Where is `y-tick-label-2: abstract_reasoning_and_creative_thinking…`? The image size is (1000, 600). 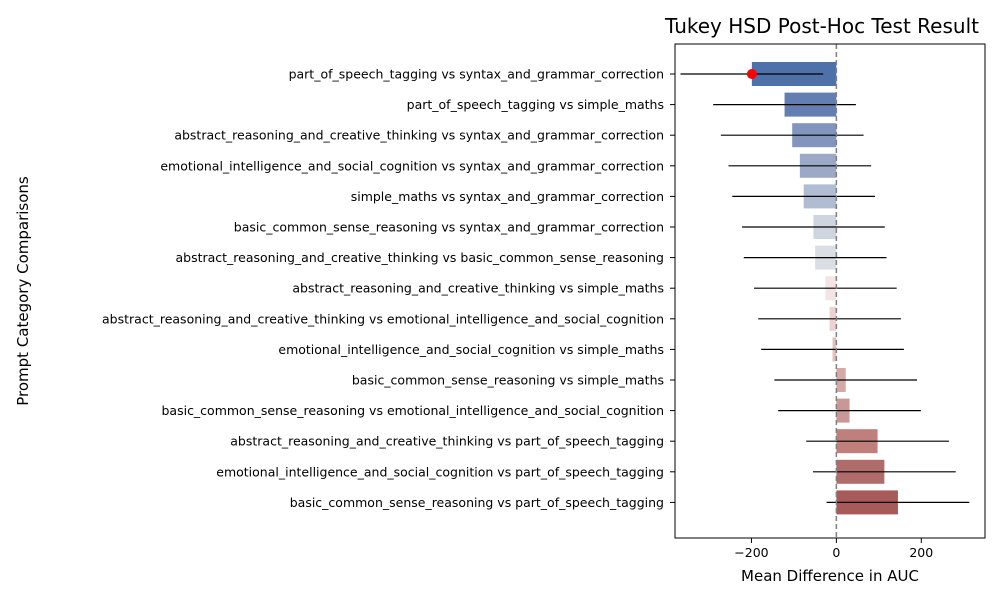
y-tick-label-2: abstract_reasoning_and_creative_thinking… is located at coordinates (419, 135).